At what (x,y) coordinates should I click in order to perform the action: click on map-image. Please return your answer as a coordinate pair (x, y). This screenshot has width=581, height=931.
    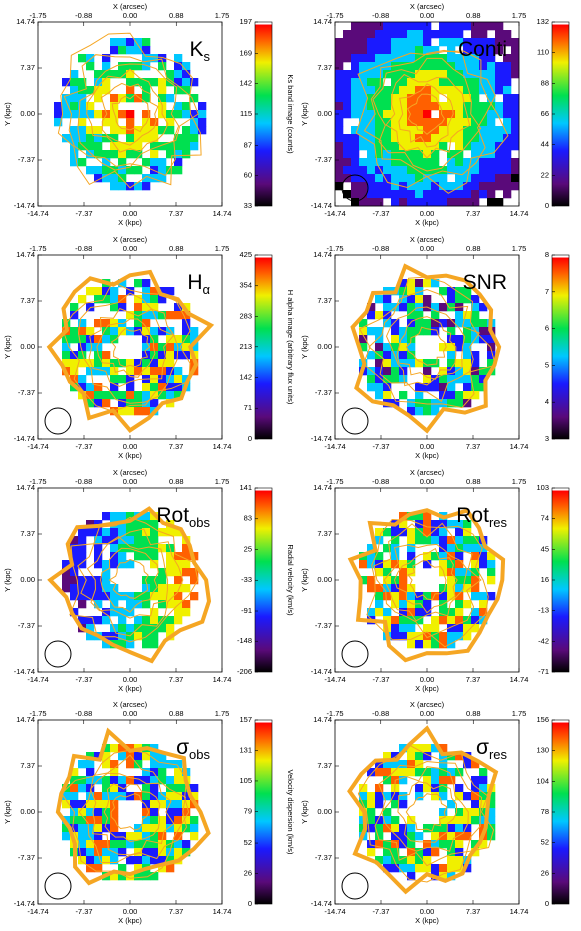
    Looking at the image, I should click on (426, 585).